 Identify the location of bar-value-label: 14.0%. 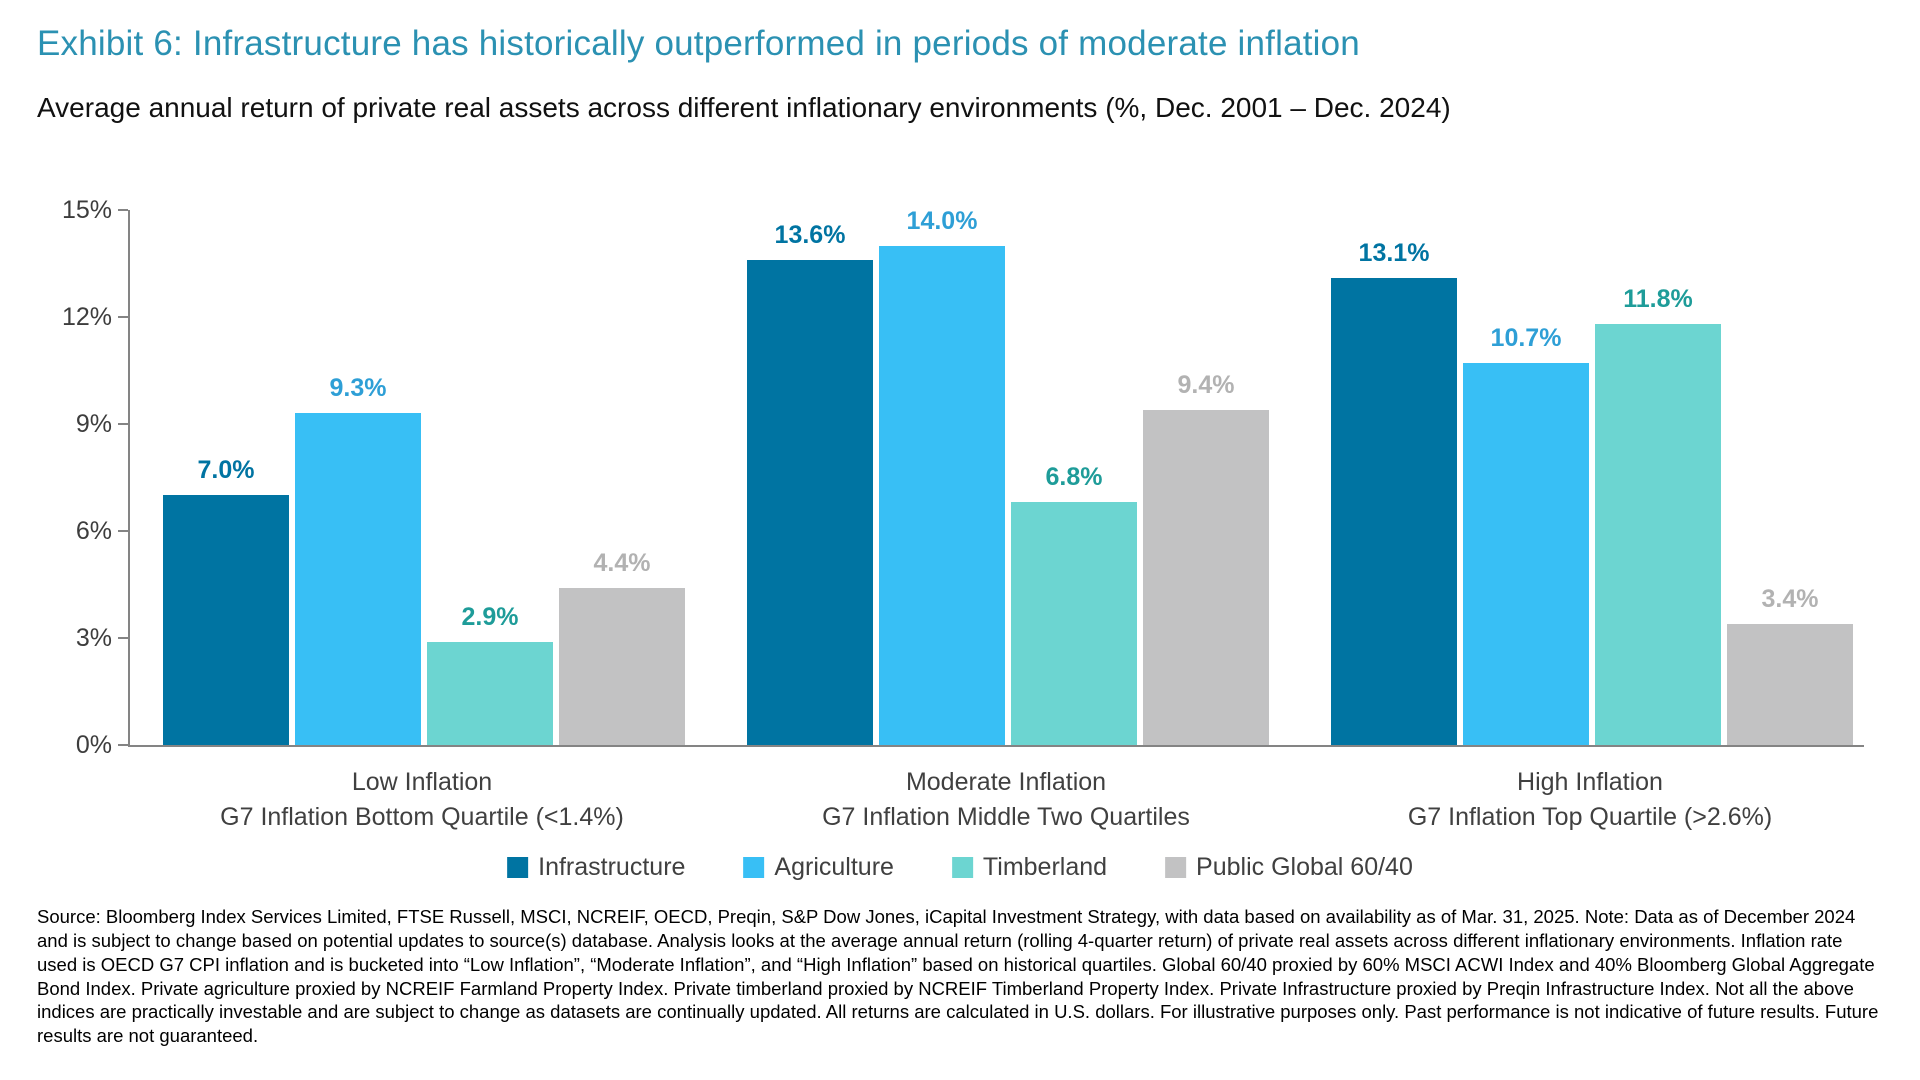
(942, 220).